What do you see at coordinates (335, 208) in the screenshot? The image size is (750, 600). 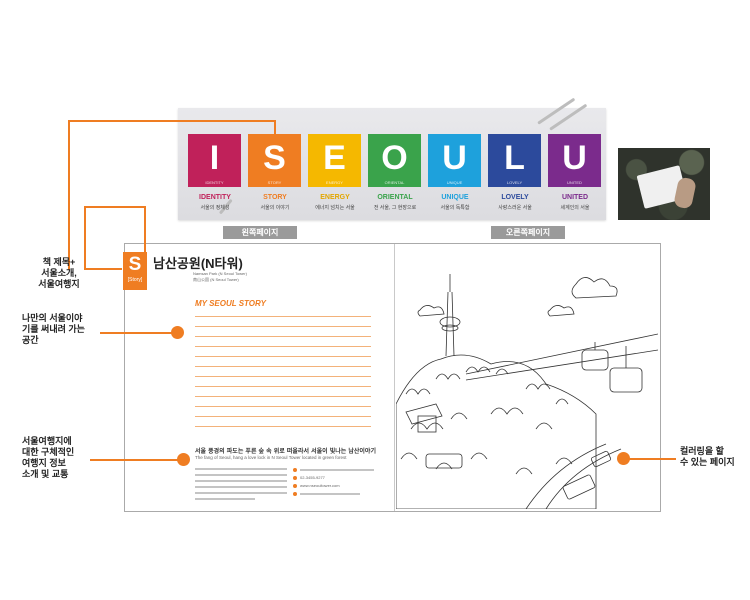 I see `keyword-sub-energy: 에너지 넘치는 서울` at bounding box center [335, 208].